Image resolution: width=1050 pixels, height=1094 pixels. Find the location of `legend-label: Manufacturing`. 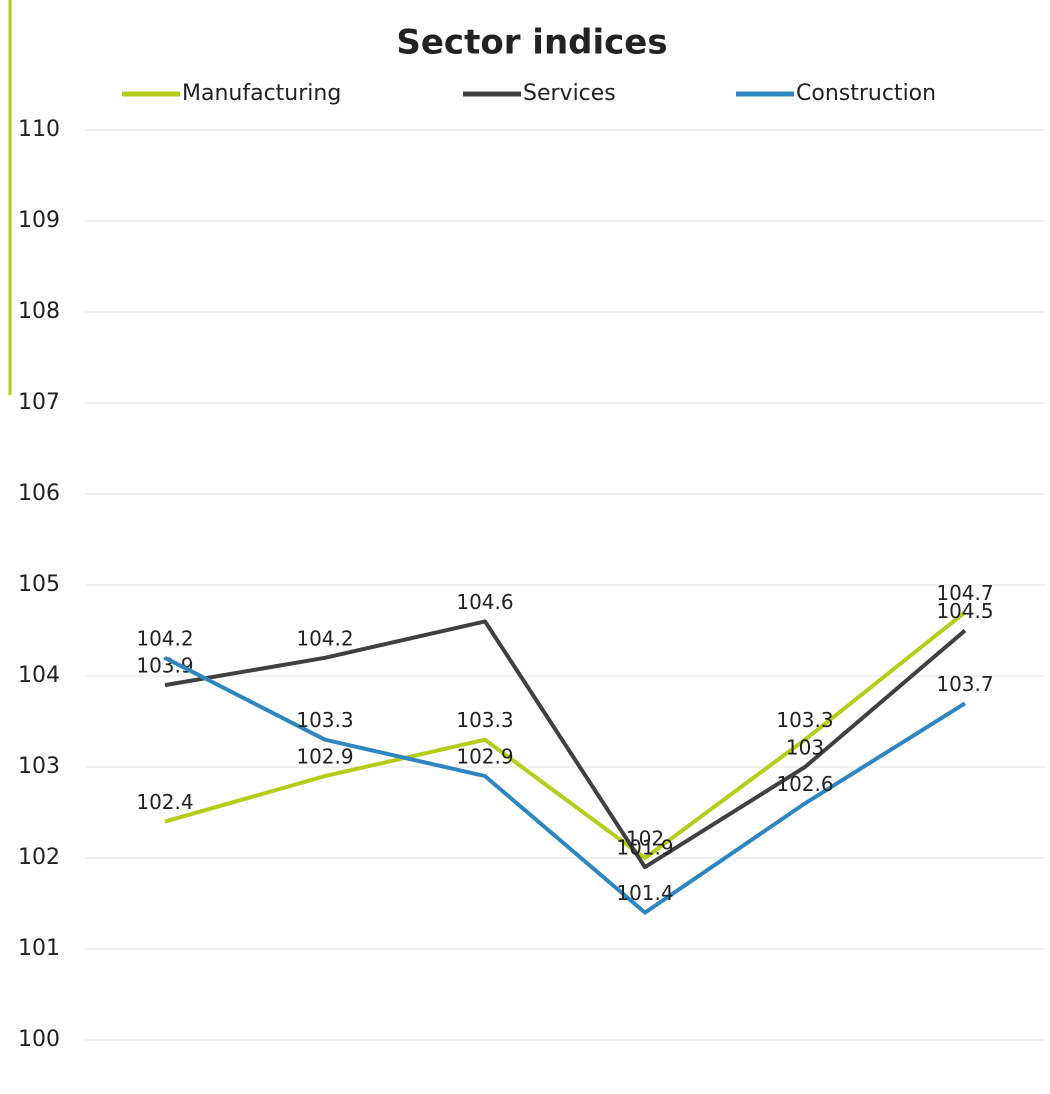

legend-label: Manufacturing is located at coordinates (261, 93).